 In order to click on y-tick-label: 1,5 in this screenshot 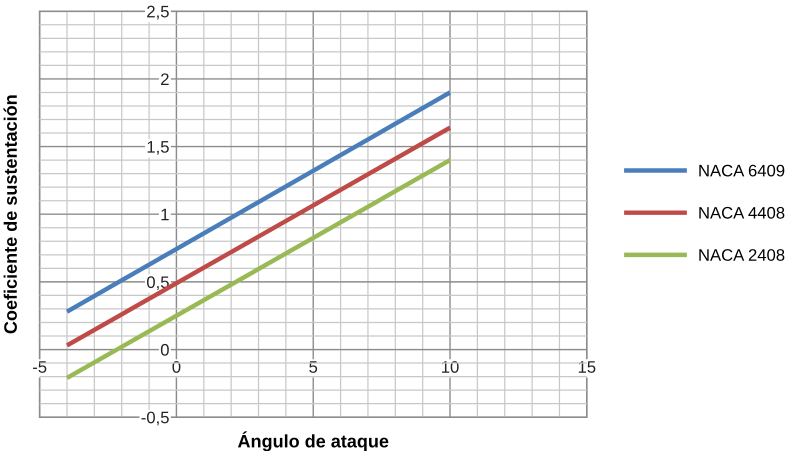, I will do `click(158, 148)`.